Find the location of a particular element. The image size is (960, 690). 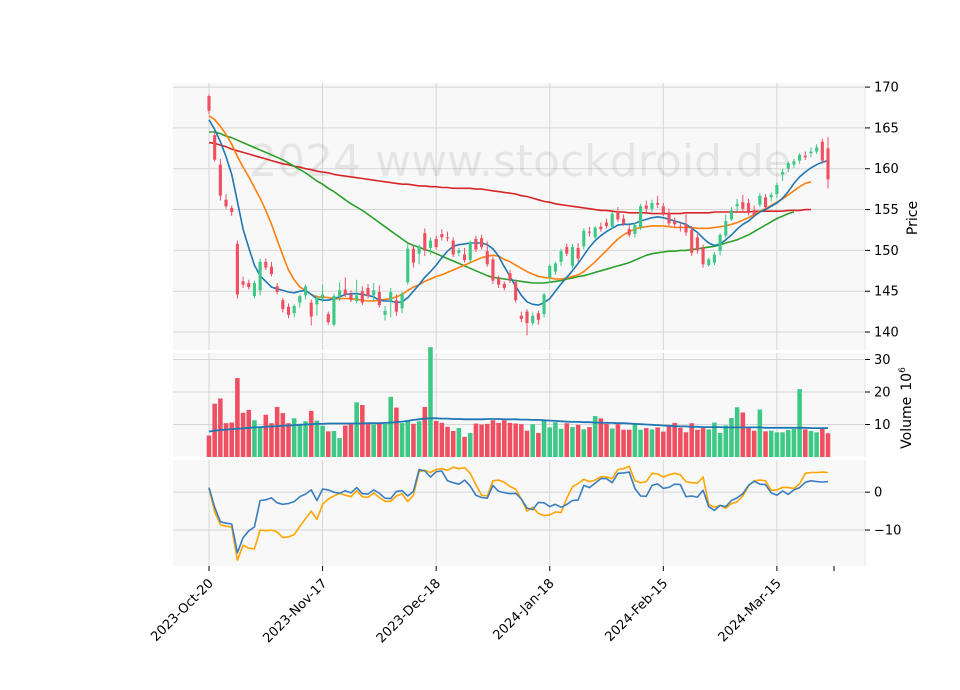

x-tick-label: 2024-Jan-18 is located at coordinates (524, 609).